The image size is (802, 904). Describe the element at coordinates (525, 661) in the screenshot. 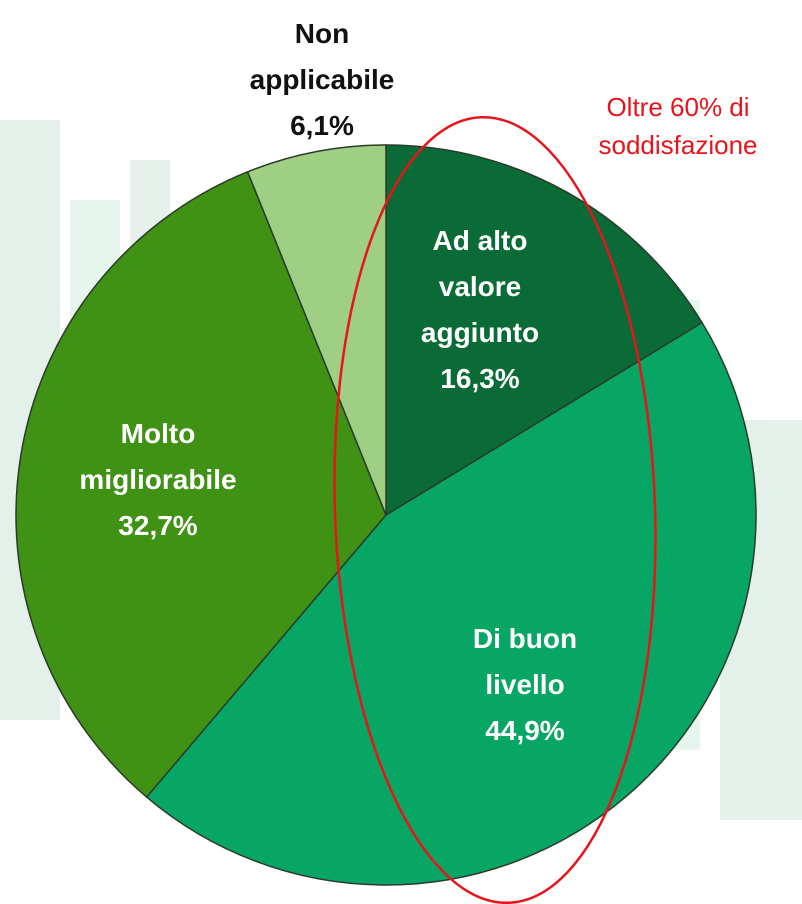

I see `category-label: Di buon livello` at that location.